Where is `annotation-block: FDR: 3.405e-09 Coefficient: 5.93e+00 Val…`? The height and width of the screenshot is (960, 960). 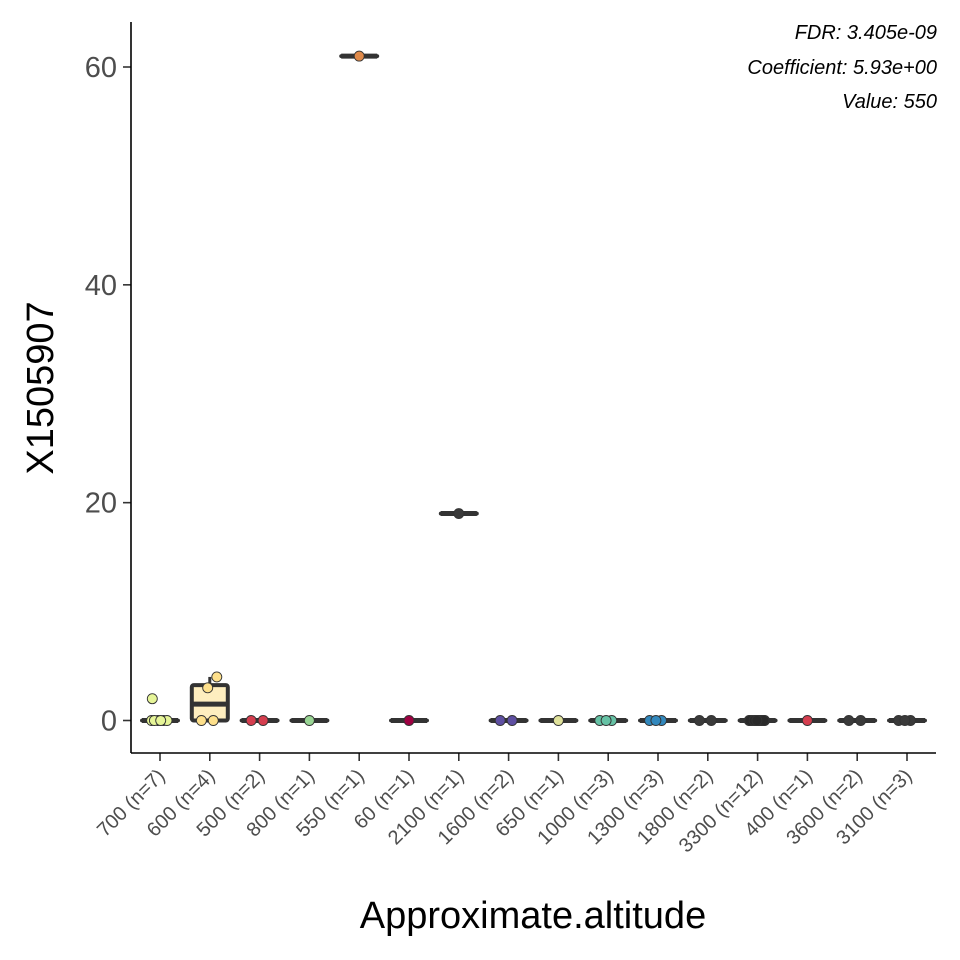 annotation-block: FDR: 3.405e-09 Coefficient: 5.93e+00 Val… is located at coordinates (842, 67).